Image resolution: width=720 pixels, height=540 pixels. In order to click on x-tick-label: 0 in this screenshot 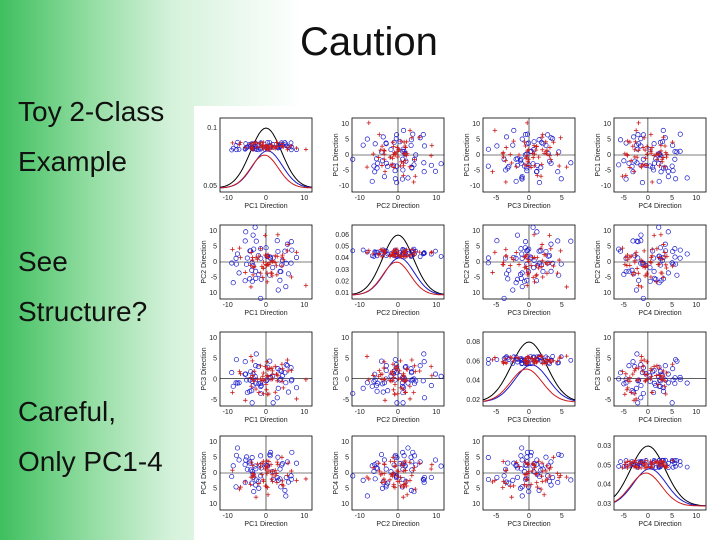, I will do `click(398, 412)`.